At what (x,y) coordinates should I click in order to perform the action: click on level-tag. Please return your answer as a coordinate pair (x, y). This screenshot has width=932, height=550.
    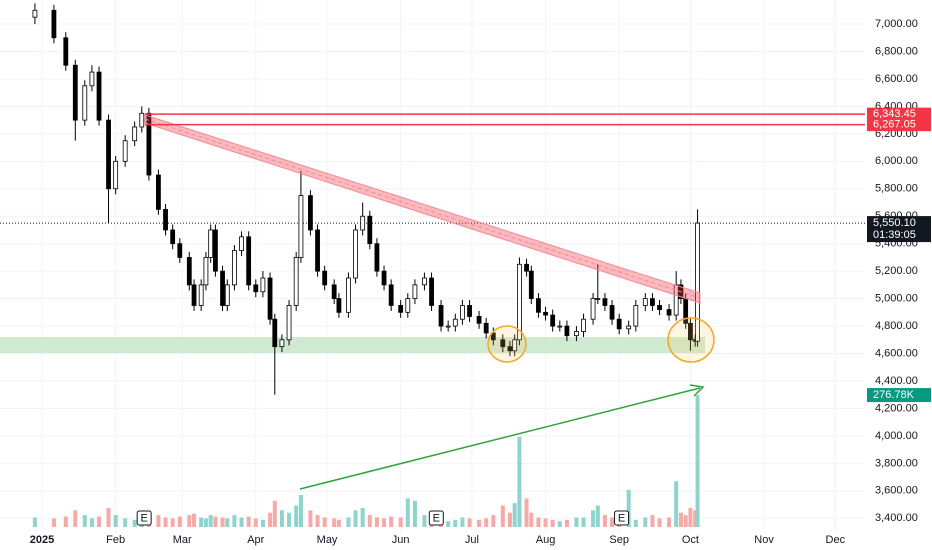
    Looking at the image, I should click on (899, 114).